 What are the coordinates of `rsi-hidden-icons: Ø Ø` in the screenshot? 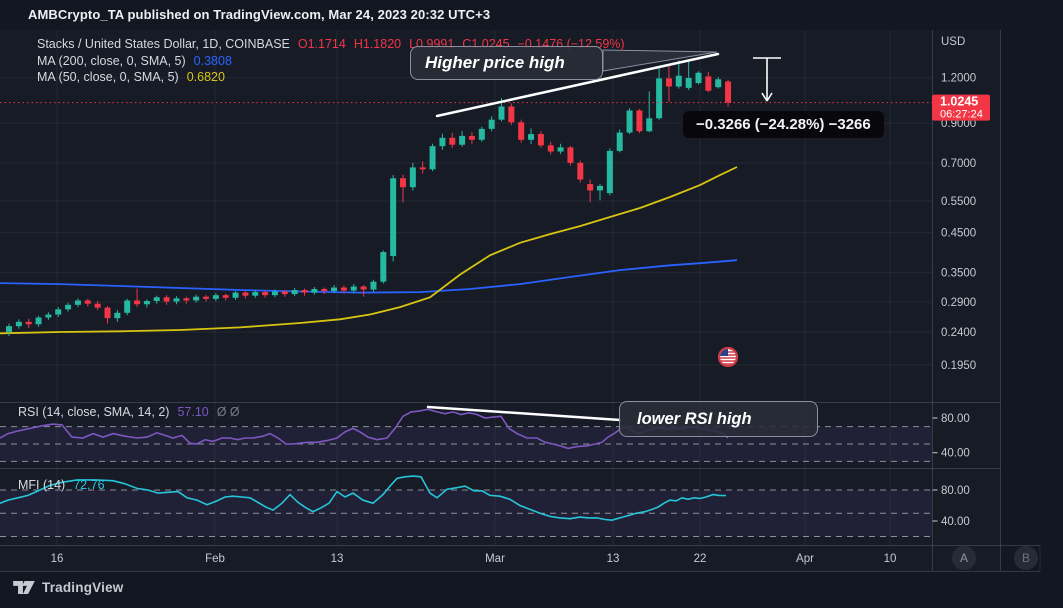 It's located at (228, 412).